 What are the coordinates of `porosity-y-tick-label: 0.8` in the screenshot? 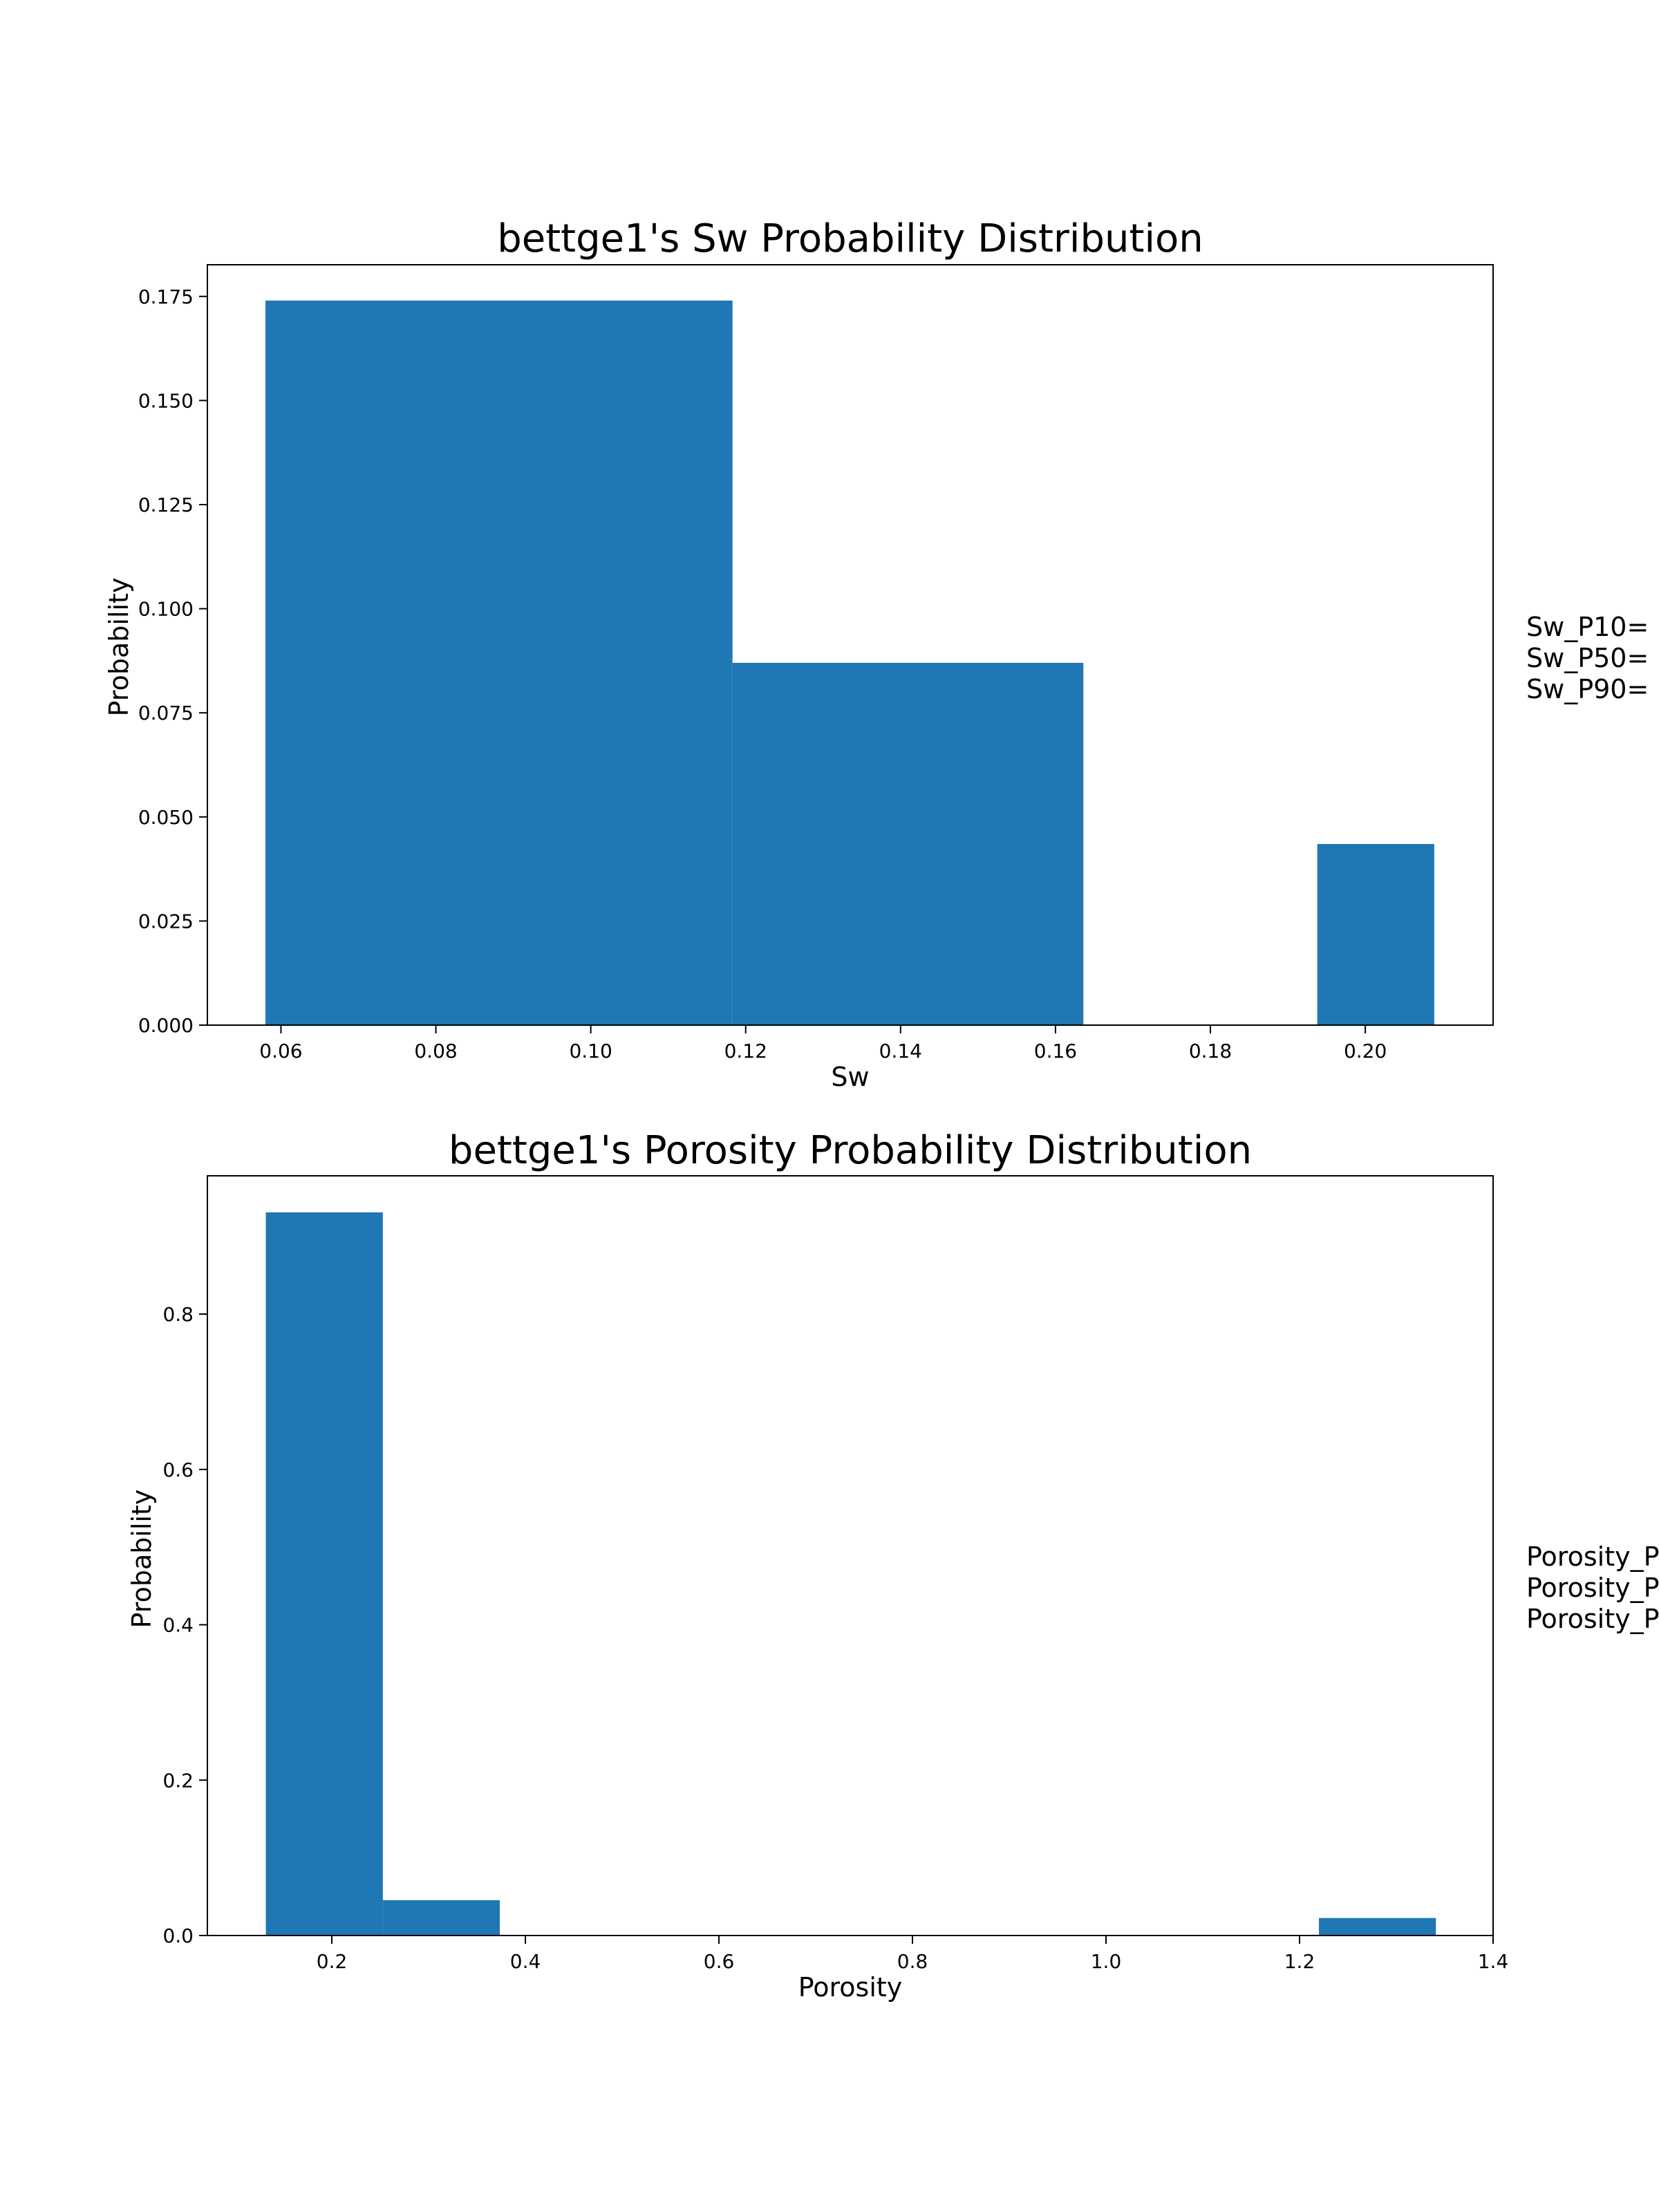 It's located at (178, 1314).